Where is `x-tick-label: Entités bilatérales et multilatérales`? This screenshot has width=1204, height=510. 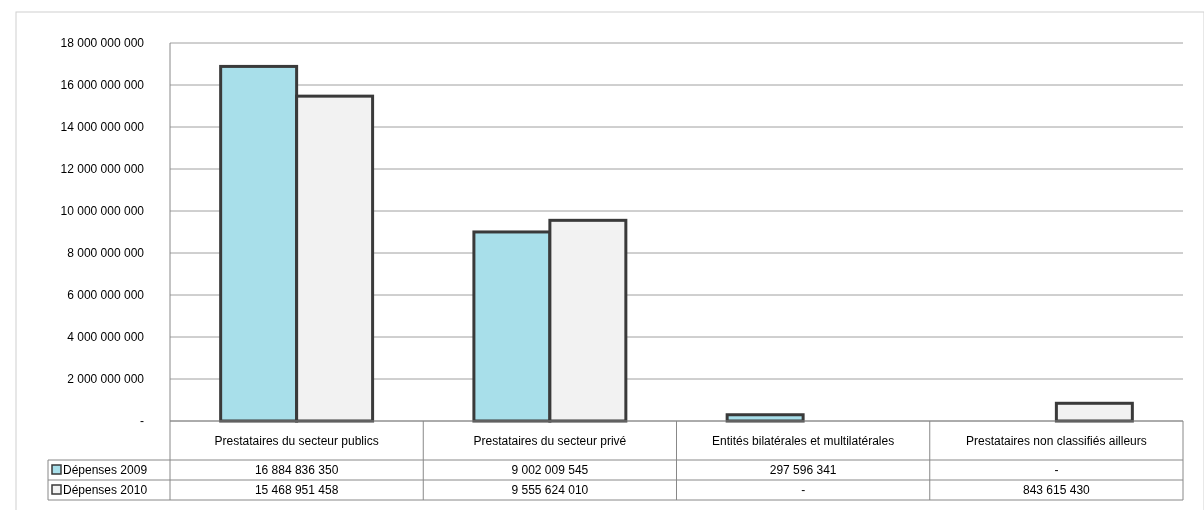 x-tick-label: Entités bilatérales et multilatérales is located at coordinates (803, 440).